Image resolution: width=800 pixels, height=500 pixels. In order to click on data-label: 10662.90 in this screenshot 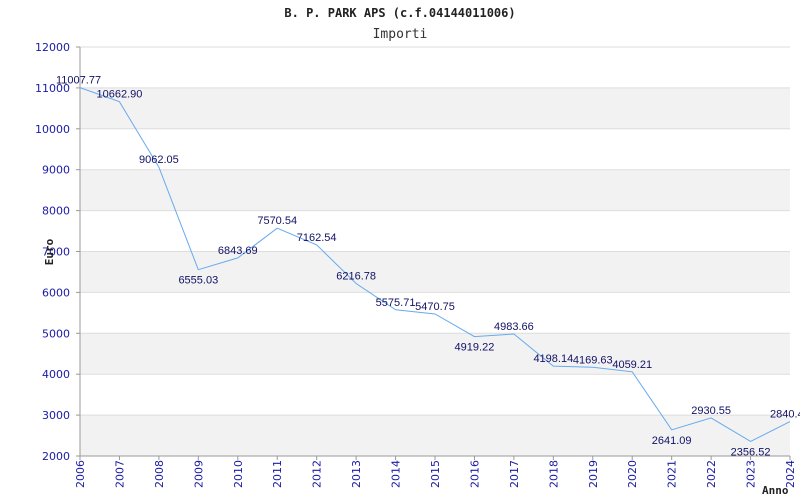, I will do `click(119, 95)`.